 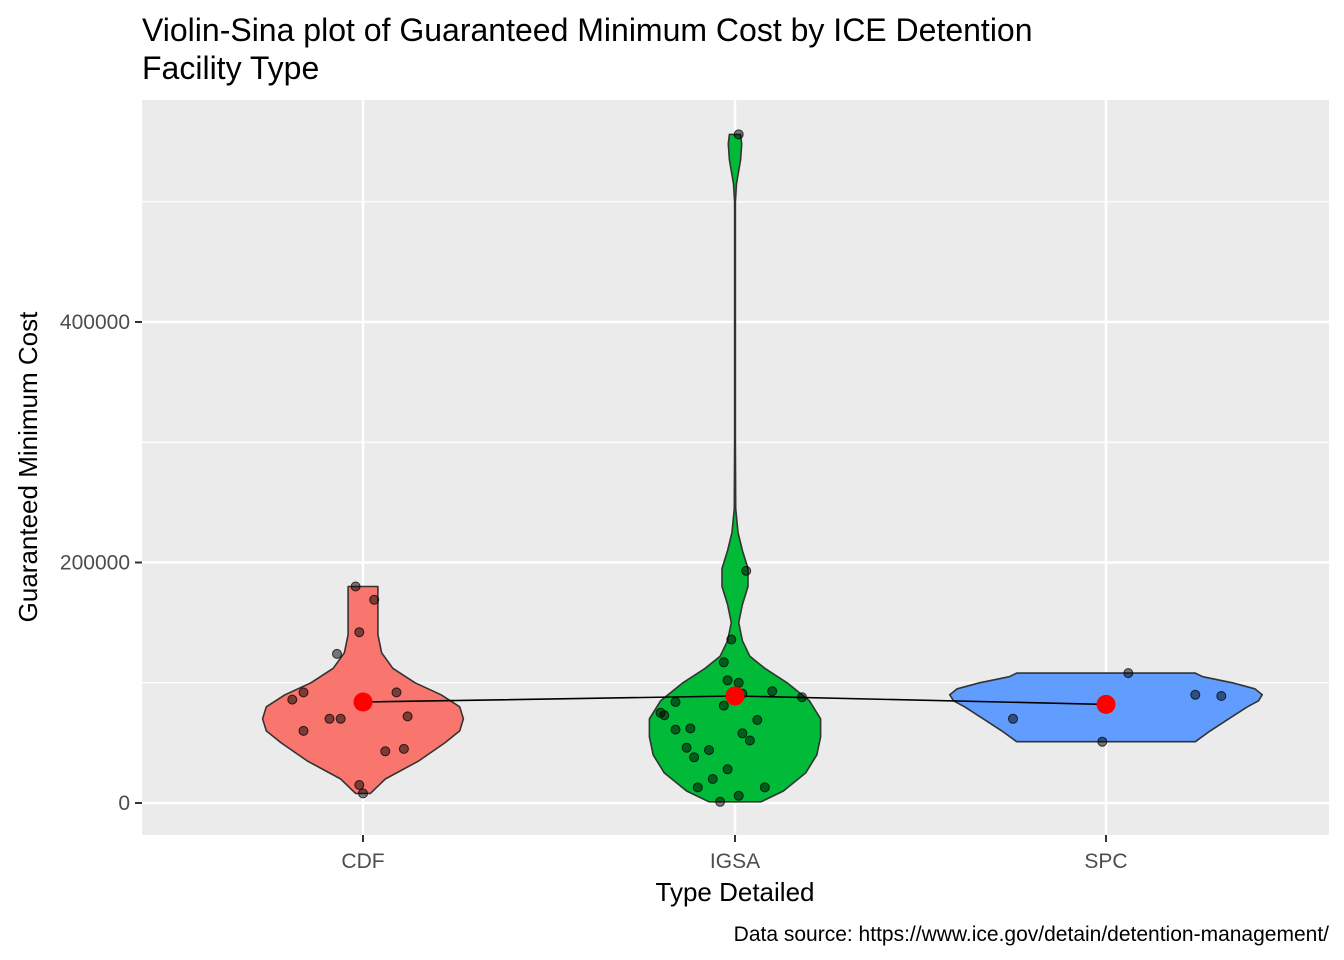 What do you see at coordinates (1105, 861) in the screenshot?
I see `x-tick-label-spc: SPC` at bounding box center [1105, 861].